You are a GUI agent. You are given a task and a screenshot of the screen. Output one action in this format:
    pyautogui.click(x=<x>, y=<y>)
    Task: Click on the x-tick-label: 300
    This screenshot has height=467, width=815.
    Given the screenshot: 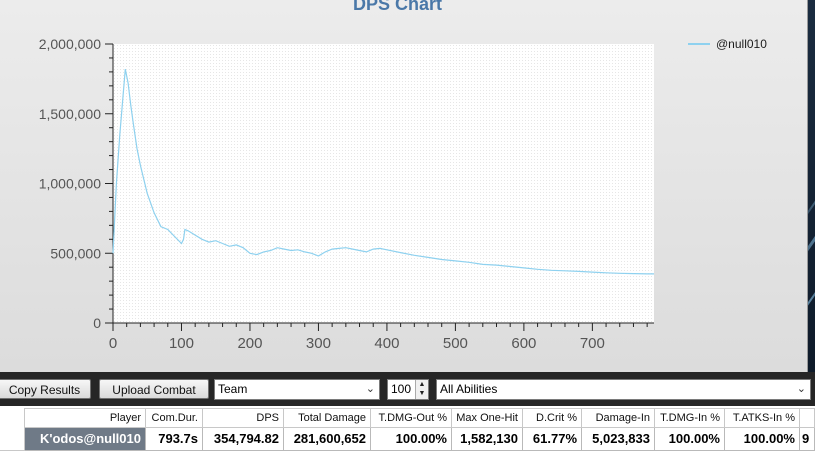 What is the action you would take?
    pyautogui.click(x=318, y=343)
    